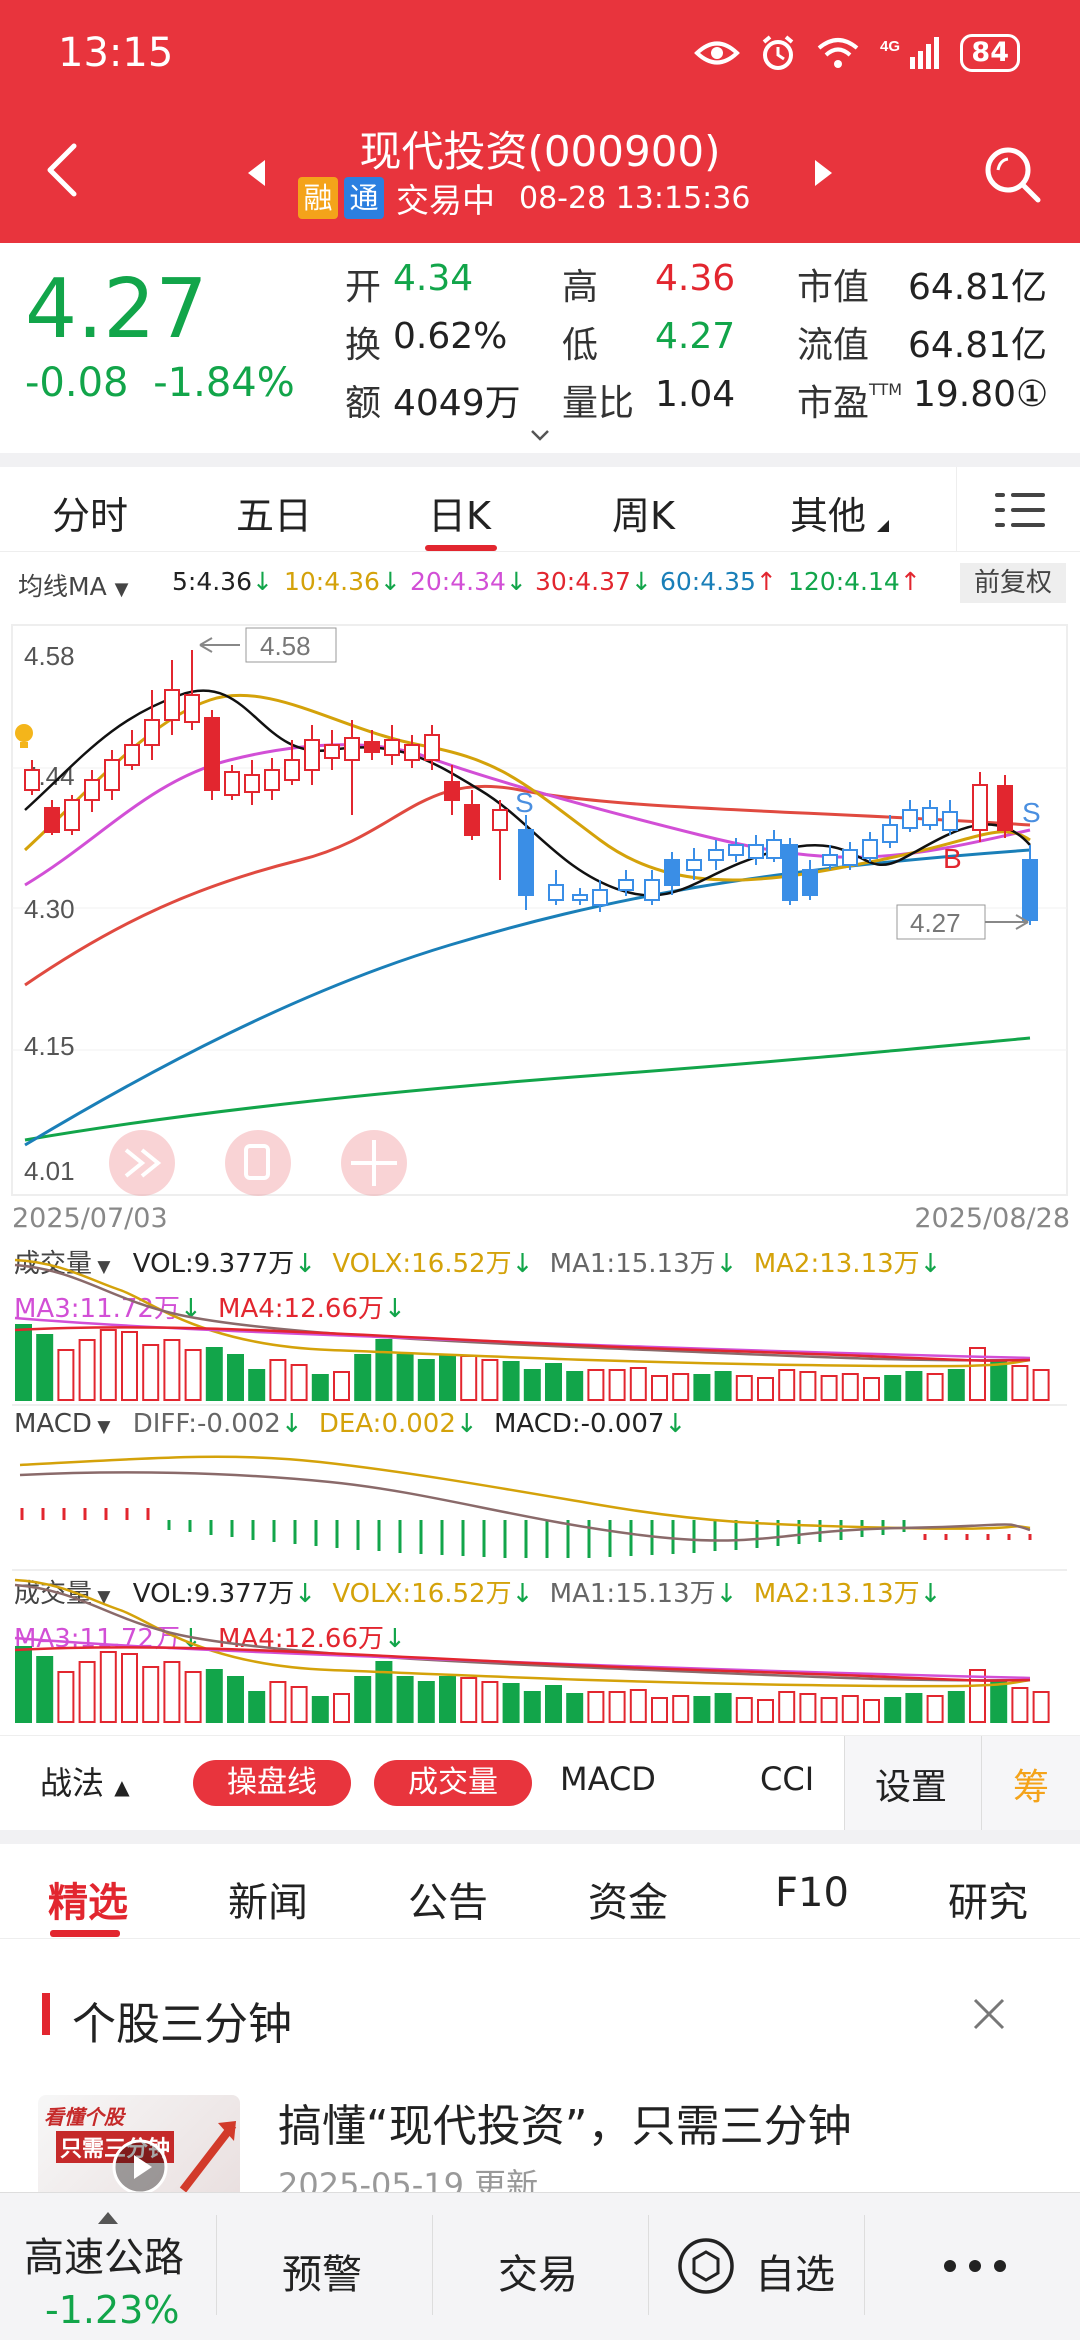  I want to click on adjust-button: 前复权, so click(1013, 583).